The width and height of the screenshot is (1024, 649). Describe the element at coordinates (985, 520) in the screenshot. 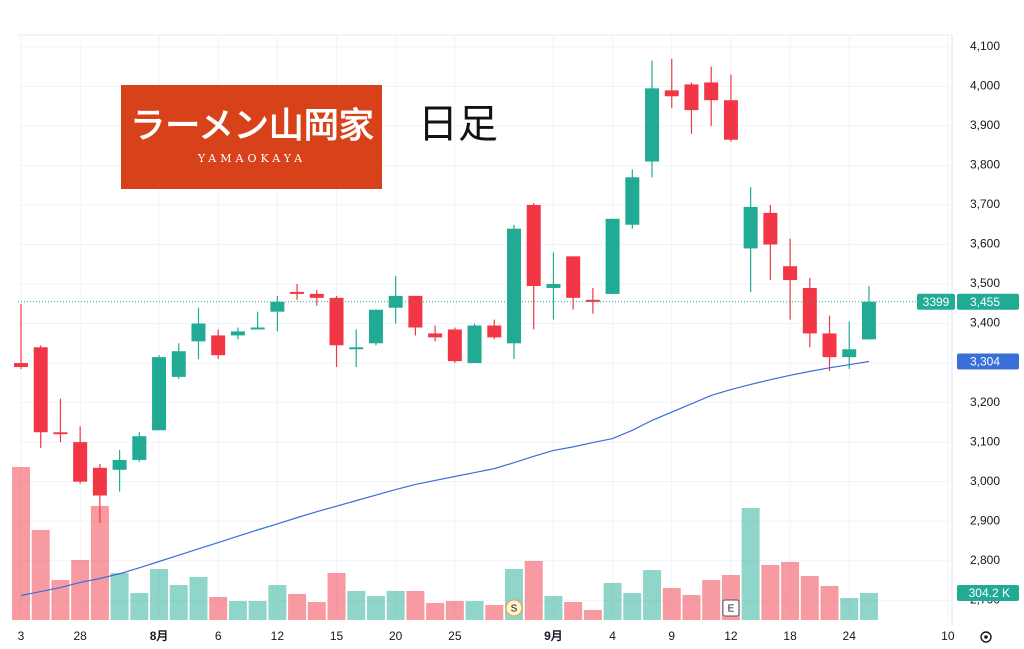

I see `y-tick-label: 2,900` at that location.